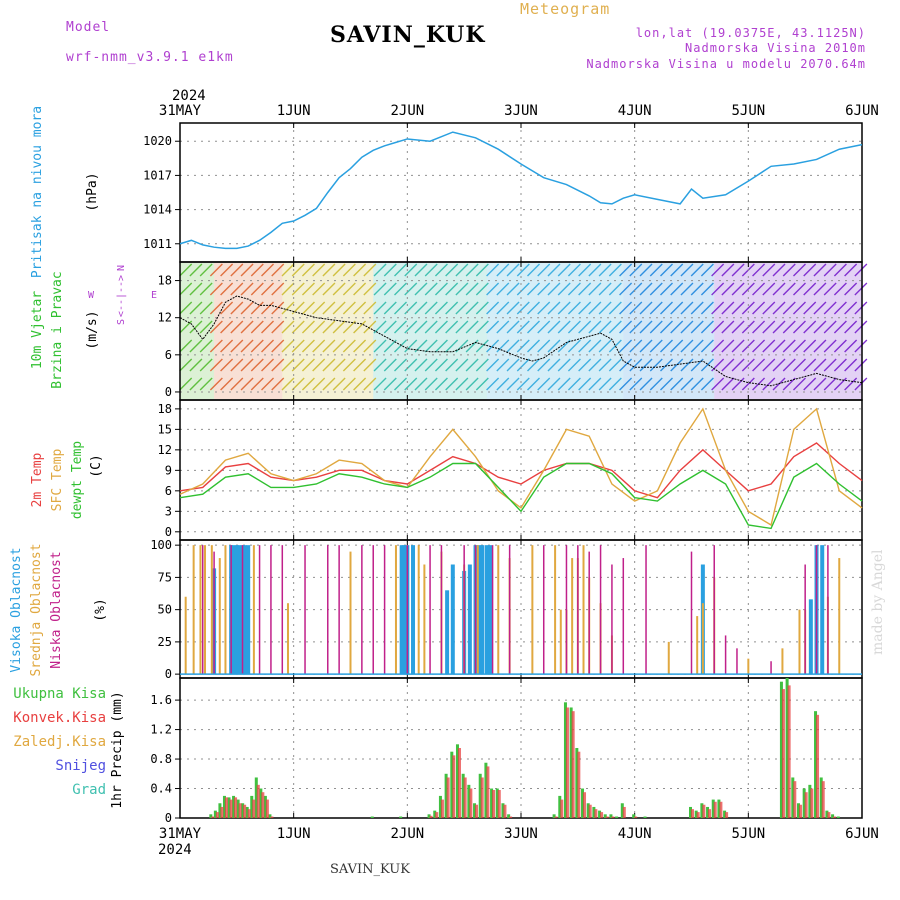 Image resolution: width=900 pixels, height=900 pixels. Describe the element at coordinates (775, 48) in the screenshot. I see `altitude-label: Nadmorska Visina 2010m` at that location.